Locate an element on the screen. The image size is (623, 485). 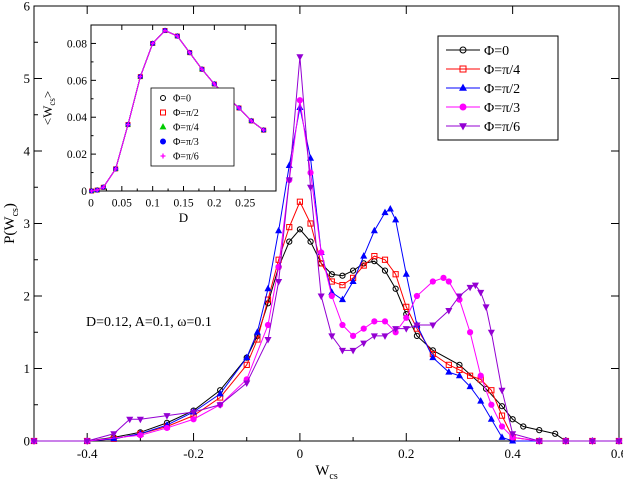
inset-ylabel-sub: cs is located at coordinates (52, 102).